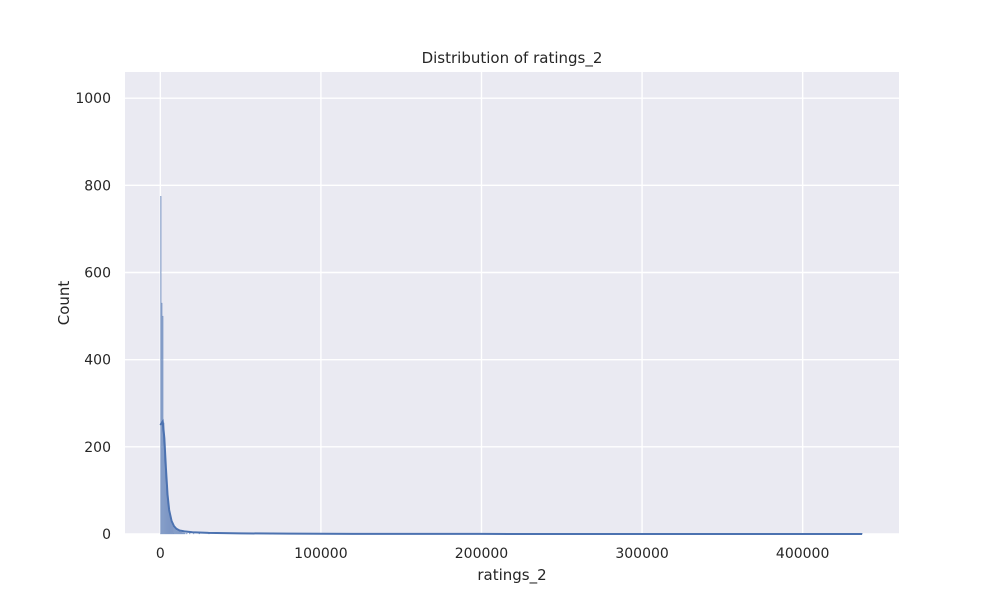 This screenshot has width=1000, height=600. I want to click on x-tick-label: 0, so click(160, 554).